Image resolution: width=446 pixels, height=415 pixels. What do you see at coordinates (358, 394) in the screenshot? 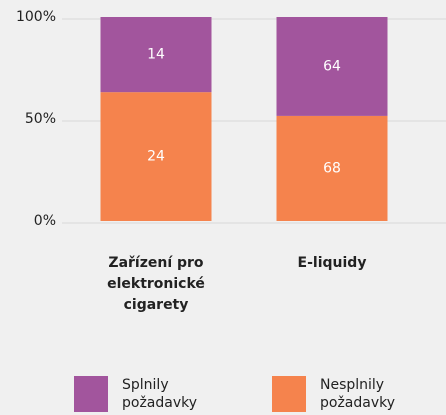
I see `legend-label: Nesplnily požadavky` at bounding box center [358, 394].